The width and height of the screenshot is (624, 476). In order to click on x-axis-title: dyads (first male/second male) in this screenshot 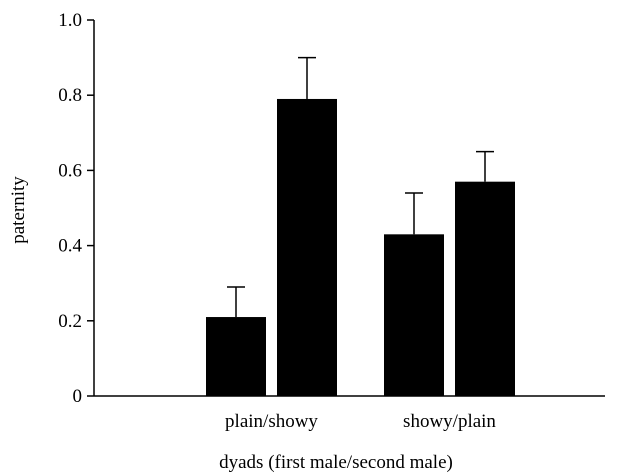, I will do `click(336, 462)`.